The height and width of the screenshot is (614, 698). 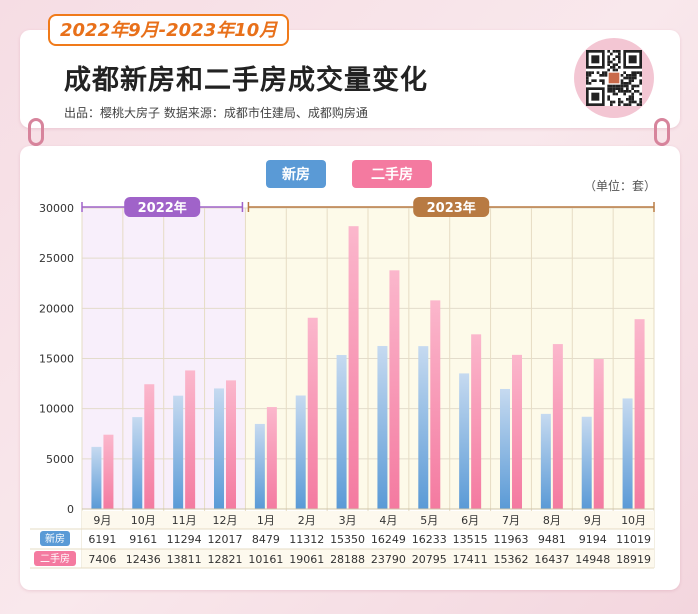 I want to click on data-label-second-hand: 14948, so click(x=592, y=559).